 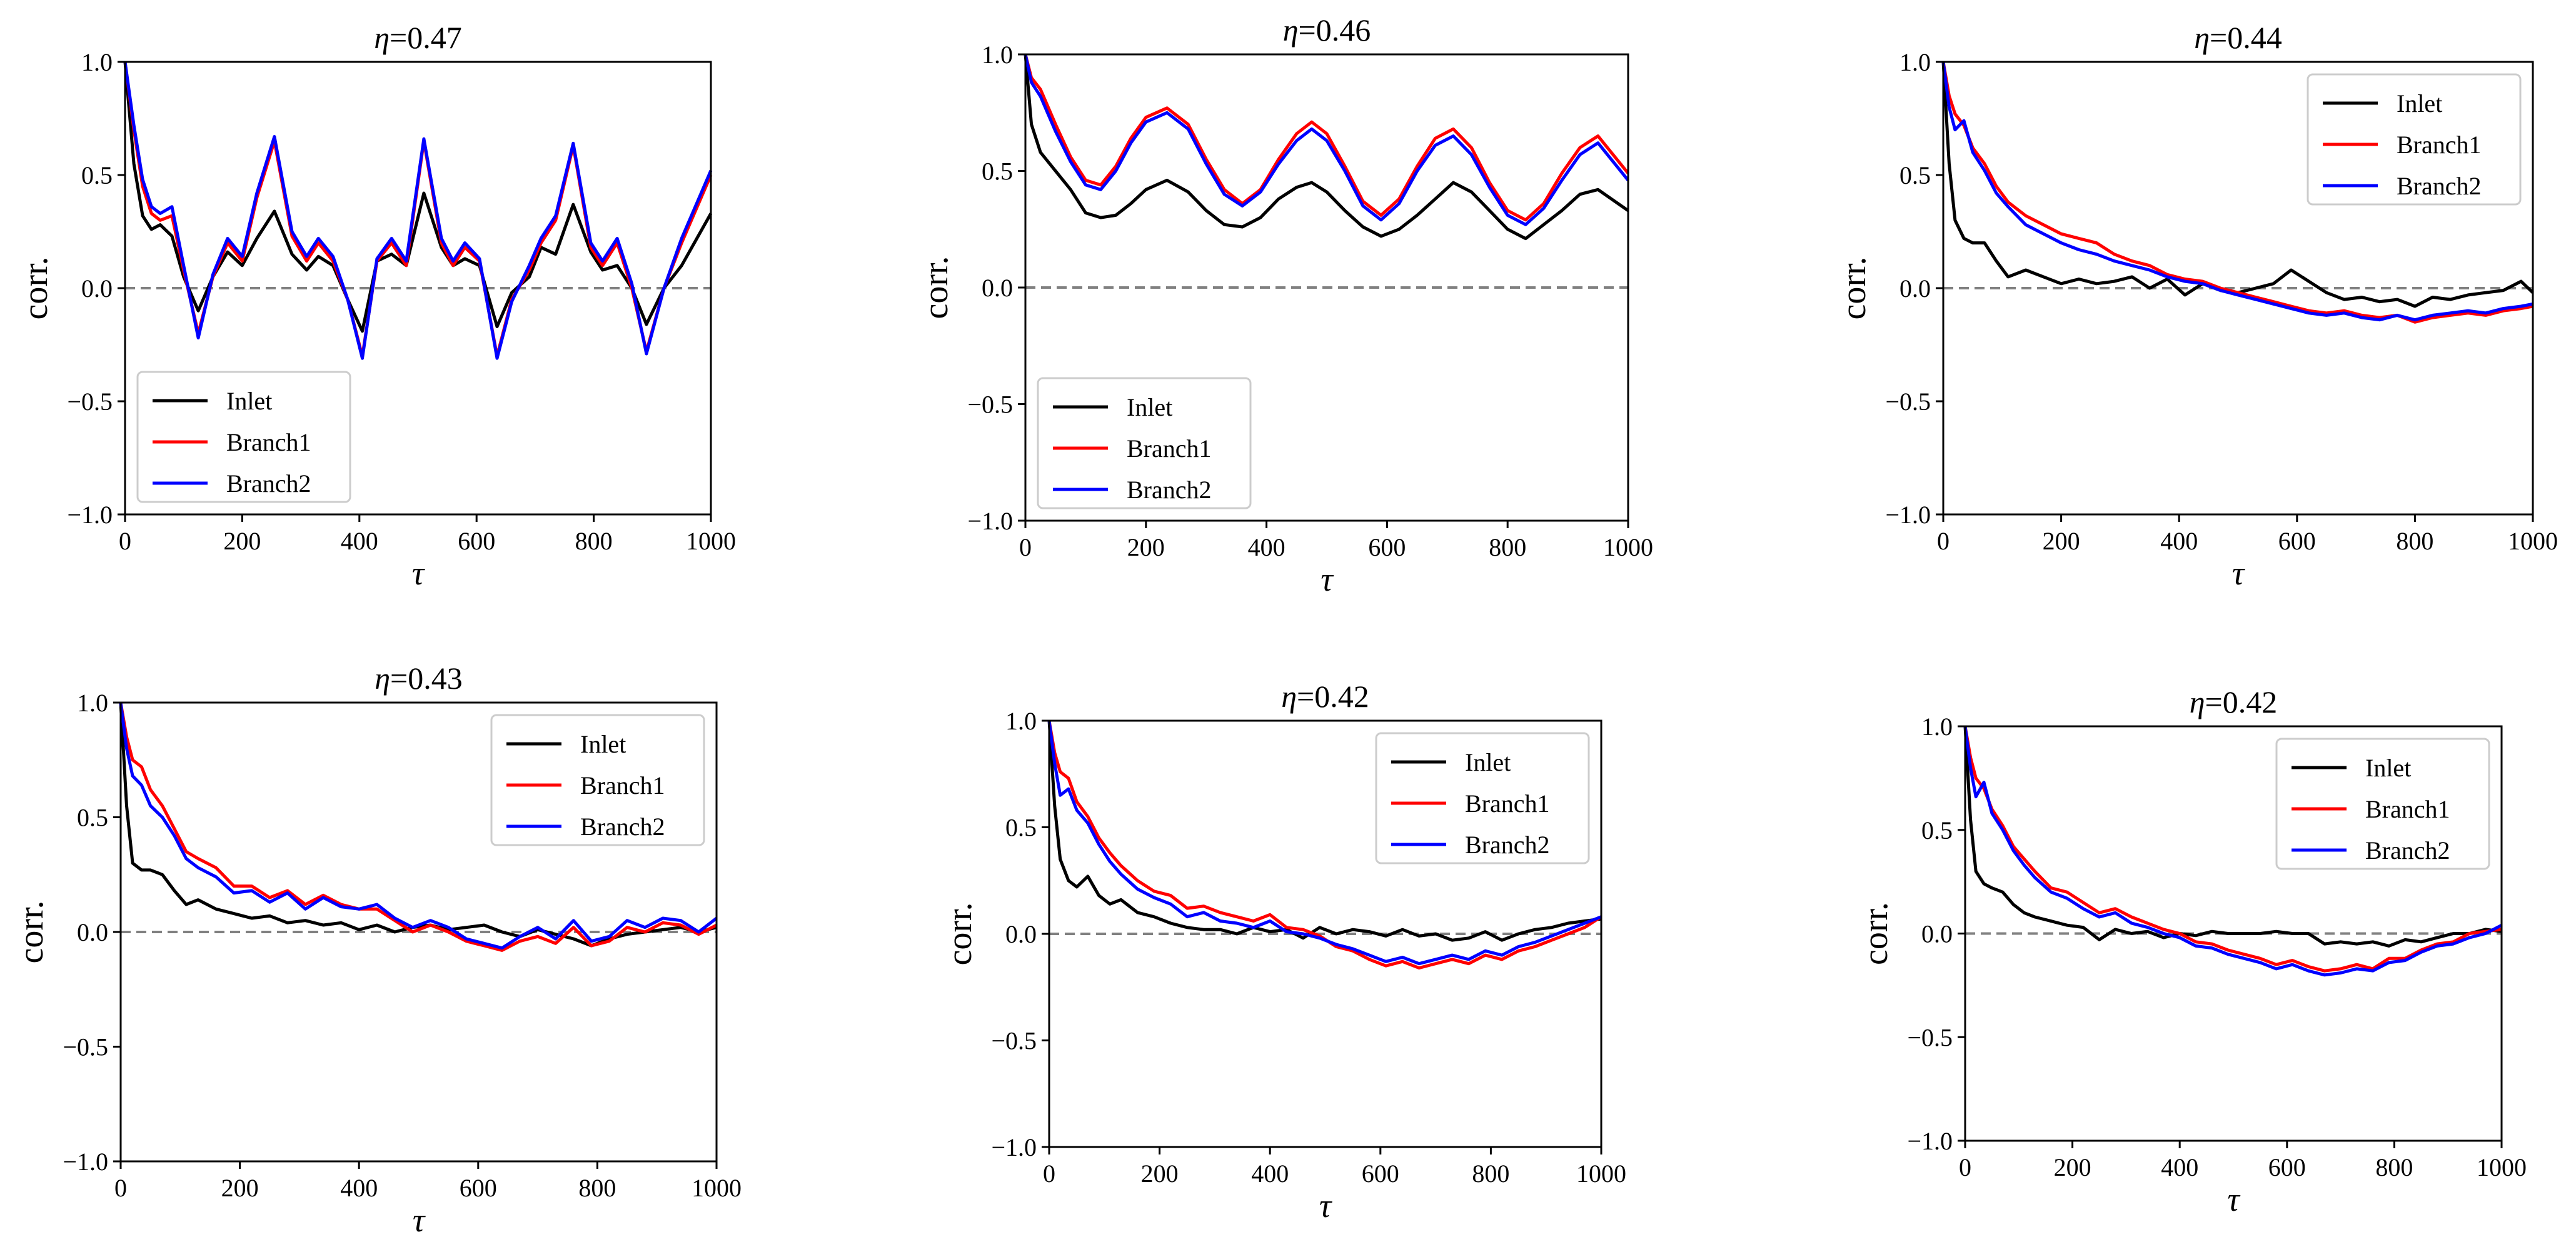 I want to click on chart-title: η=0.47, so click(x=418, y=37).